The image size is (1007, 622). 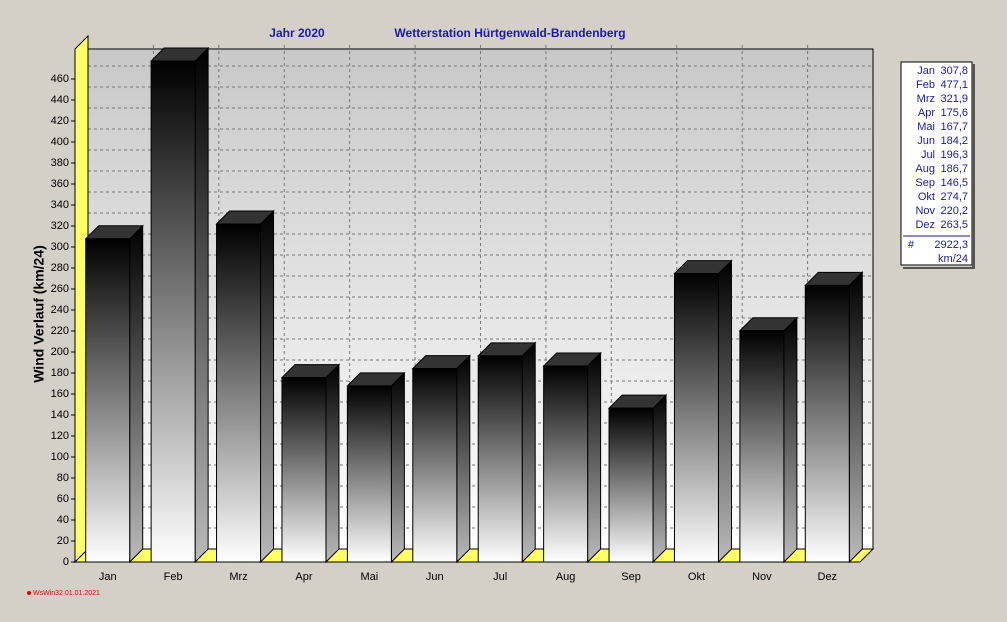 I want to click on x-tick-label: Jul, so click(x=500, y=577).